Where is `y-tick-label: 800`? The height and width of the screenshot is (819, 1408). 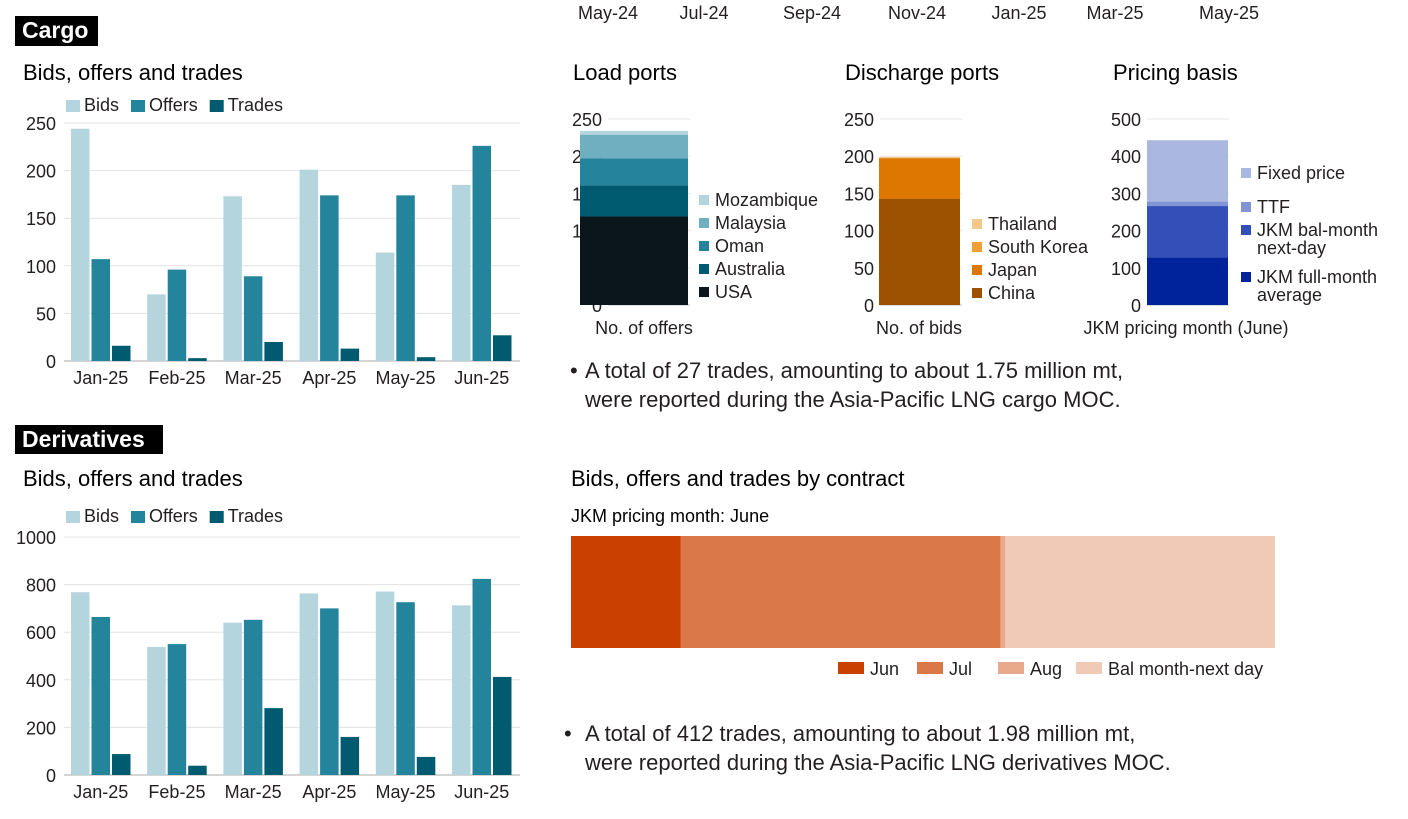 y-tick-label: 800 is located at coordinates (41, 586).